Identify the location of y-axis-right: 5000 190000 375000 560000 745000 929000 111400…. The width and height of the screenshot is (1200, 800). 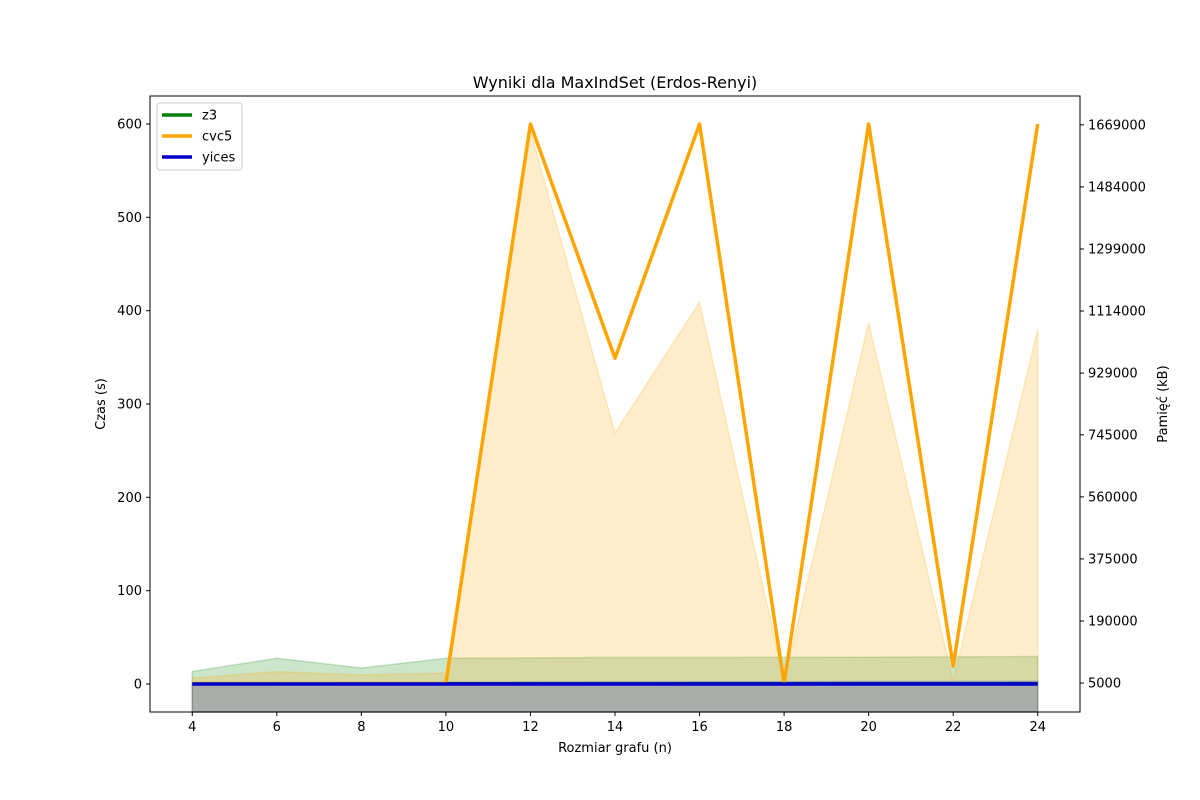
(1113, 405).